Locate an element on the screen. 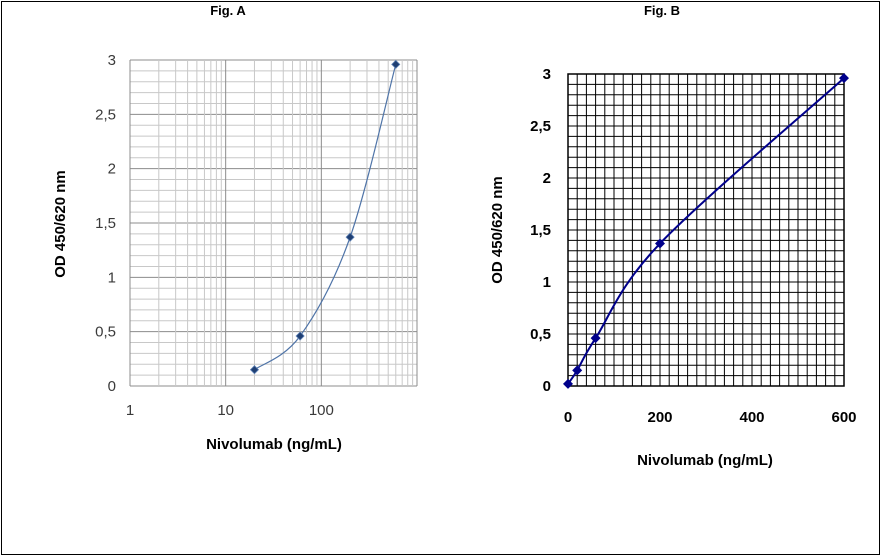  chart-b-ylabel: OD 450/620 nm is located at coordinates (497, 230).